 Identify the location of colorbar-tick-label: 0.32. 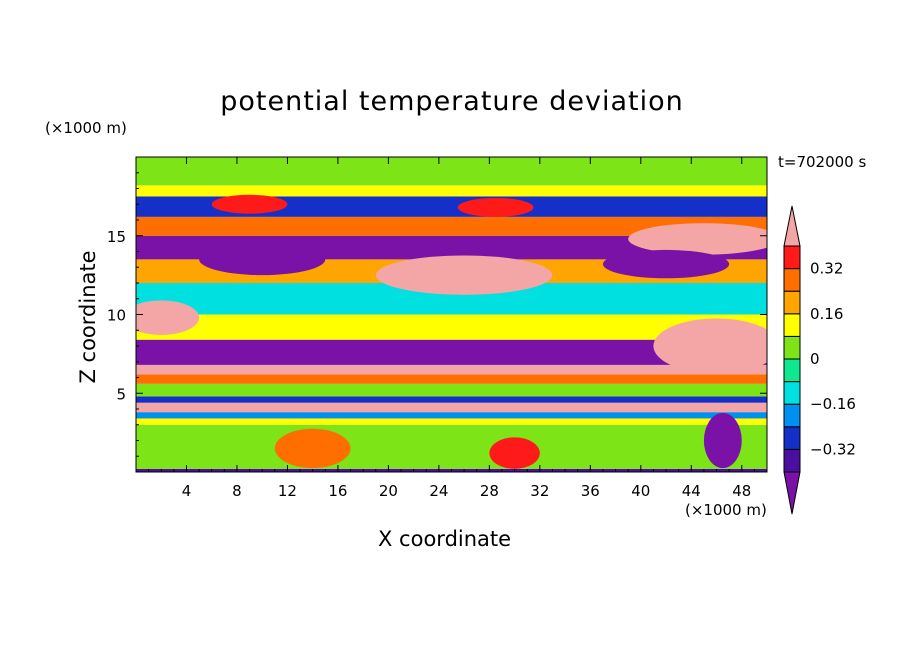
(826, 269).